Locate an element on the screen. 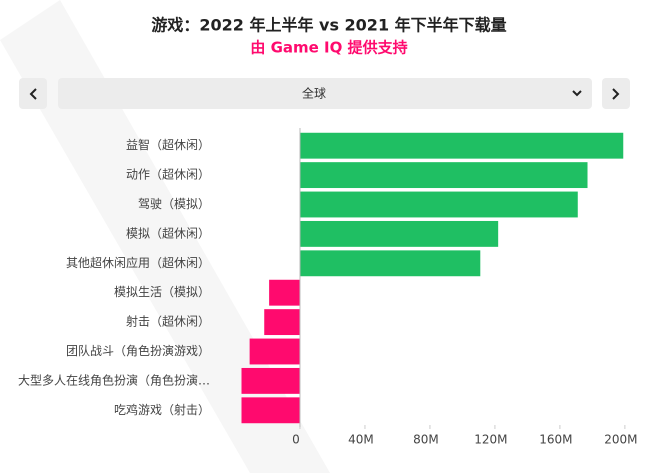 Image resolution: width=658 pixels, height=473 pixels. x-tick-label: 200M is located at coordinates (620, 440).